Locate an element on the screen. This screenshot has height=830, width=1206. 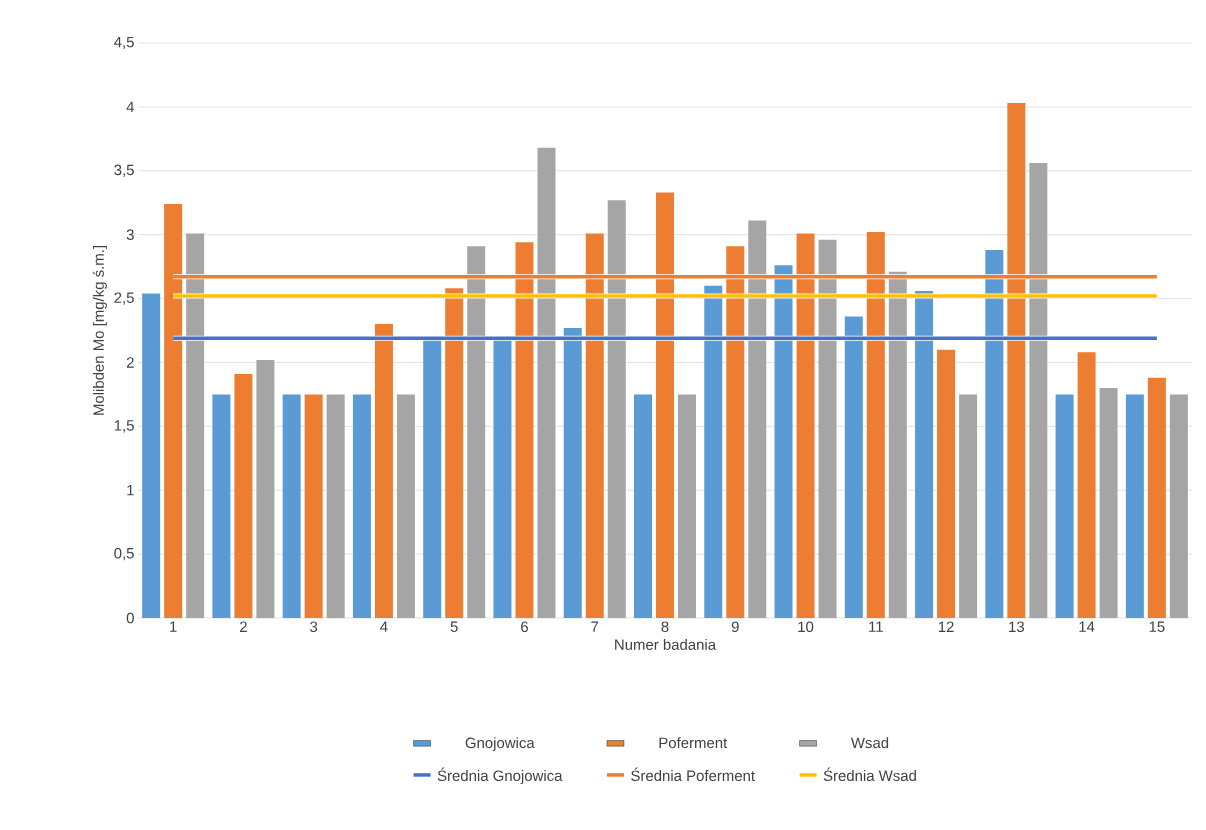
y-tick-label: 3,5 is located at coordinates (124, 170).